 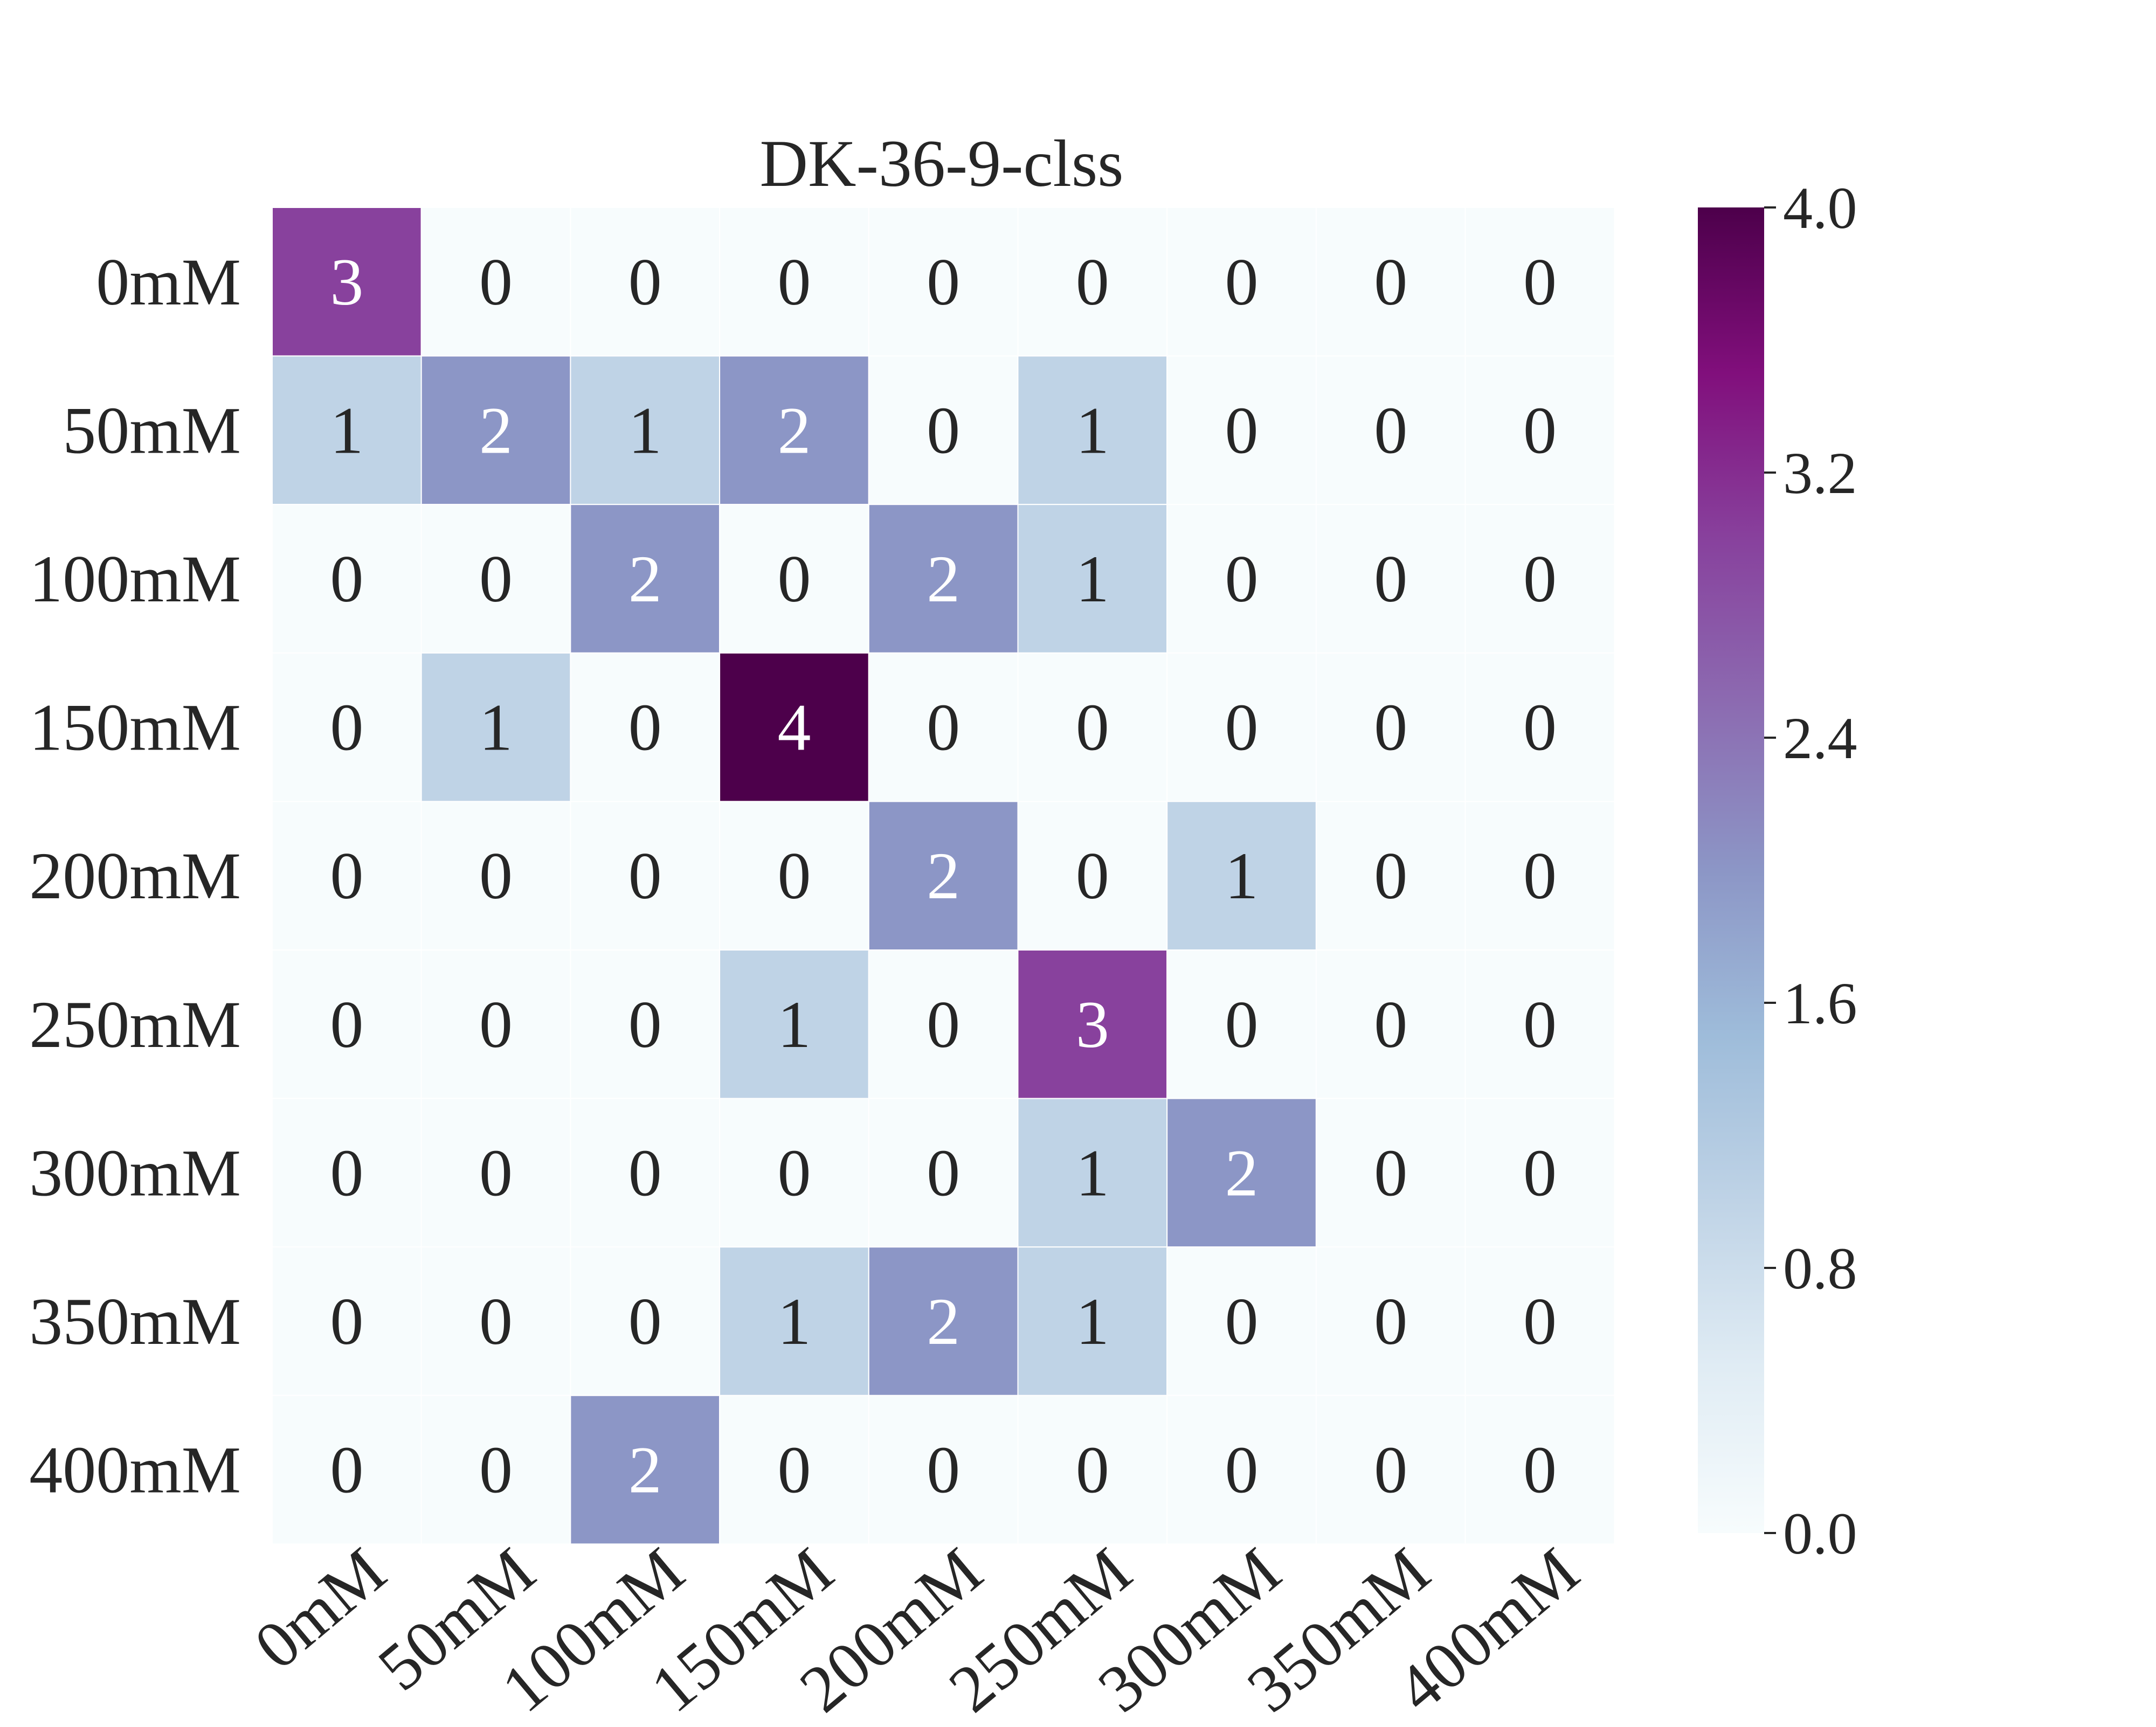 What do you see at coordinates (1820, 738) in the screenshot?
I see `colorbar-tick-label: 2.4` at bounding box center [1820, 738].